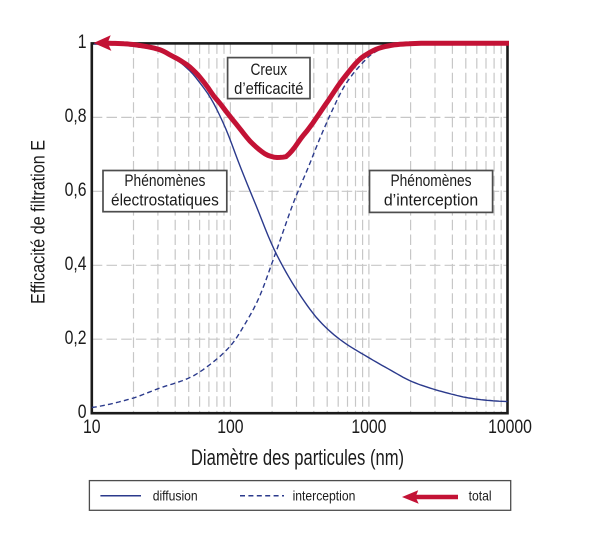 The height and width of the screenshot is (560, 600). What do you see at coordinates (82, 42) in the screenshot?
I see `svg-text: 1` at bounding box center [82, 42].